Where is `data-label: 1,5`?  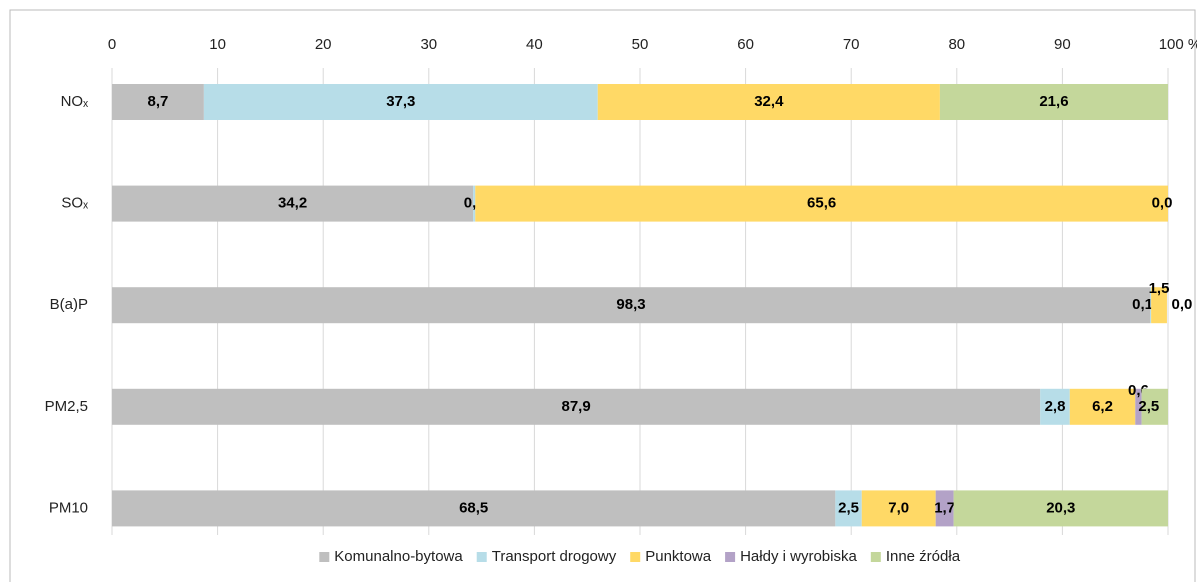 data-label: 1,5 is located at coordinates (1159, 288).